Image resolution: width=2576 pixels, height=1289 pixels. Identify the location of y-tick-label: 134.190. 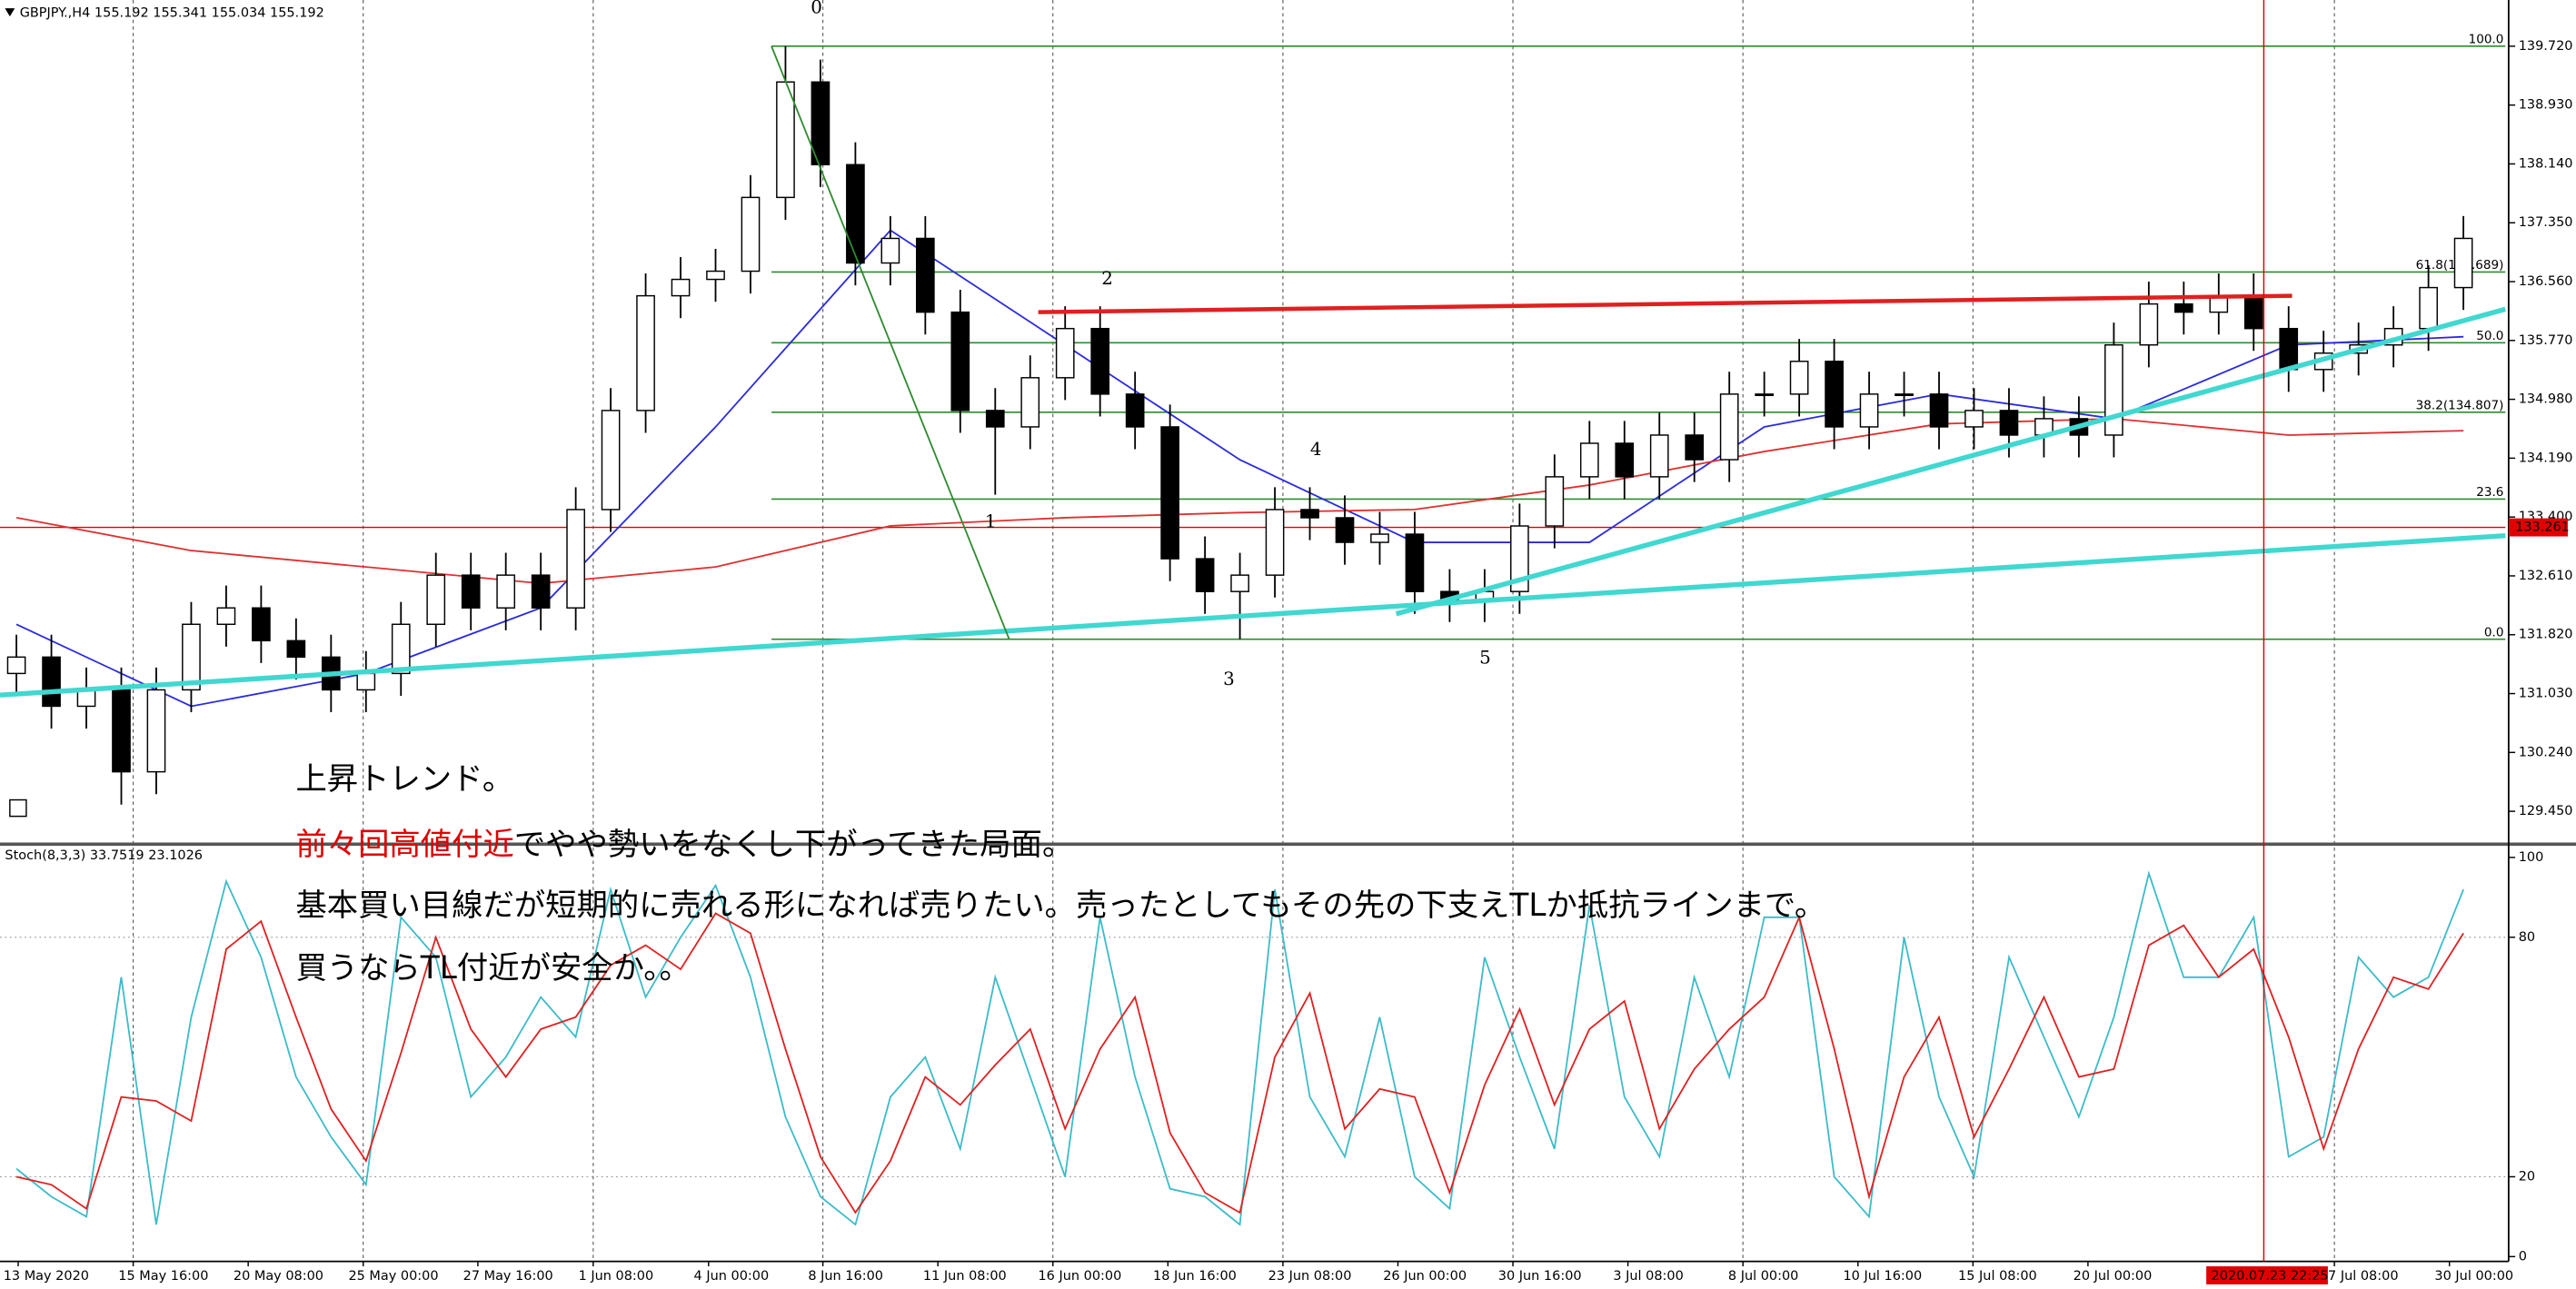
(2546, 458).